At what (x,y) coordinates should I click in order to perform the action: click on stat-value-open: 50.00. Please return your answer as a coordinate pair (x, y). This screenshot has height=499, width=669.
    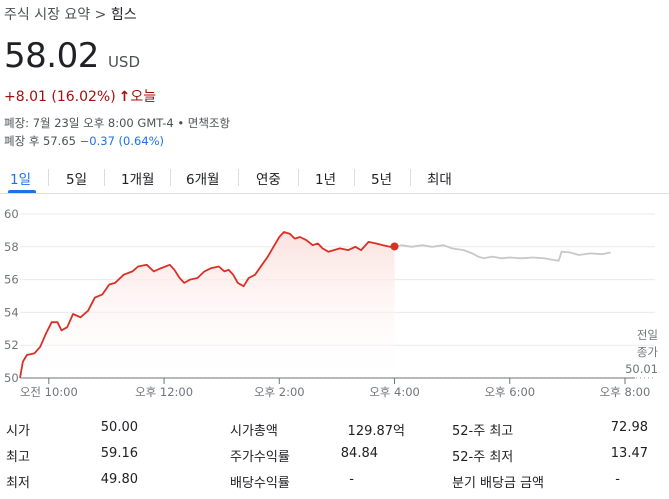
    Looking at the image, I should click on (119, 427).